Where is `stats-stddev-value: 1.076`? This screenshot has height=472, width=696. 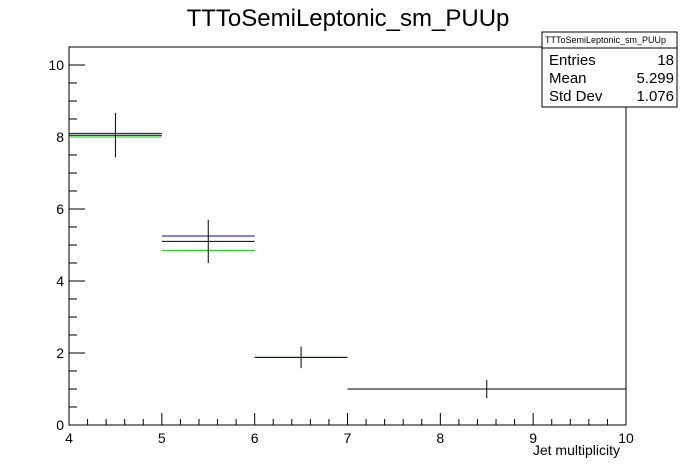
stats-stddev-value: 1.076 is located at coordinates (655, 96).